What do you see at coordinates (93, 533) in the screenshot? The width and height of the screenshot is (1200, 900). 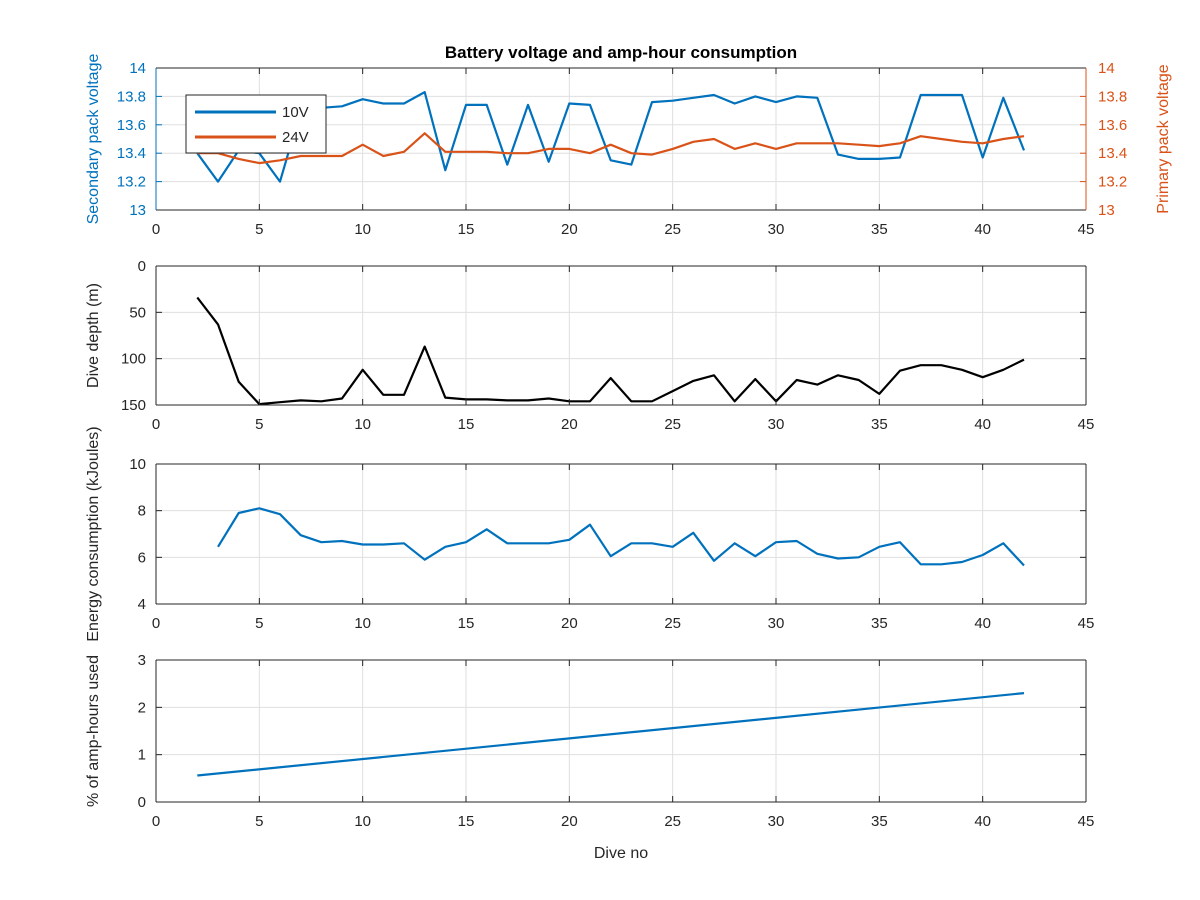 I see `y-axis-label: Energy consumption (kJoules)` at bounding box center [93, 533].